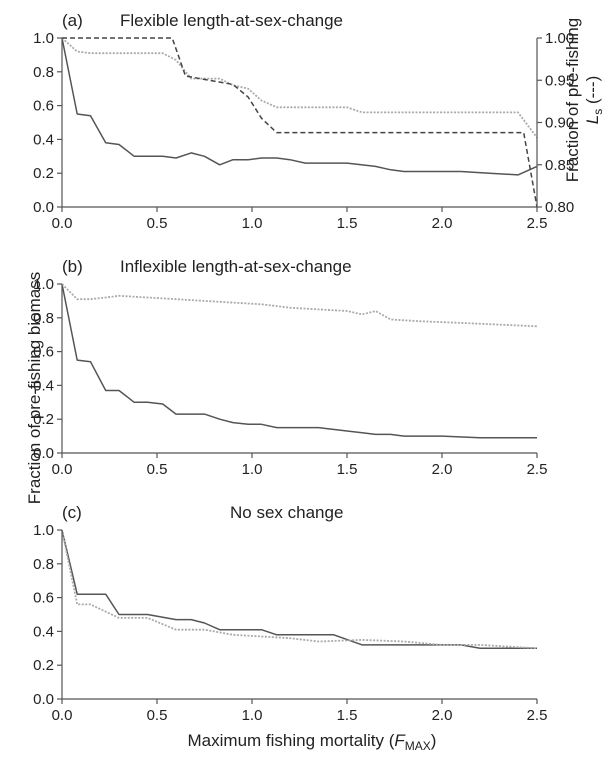 This screenshot has height=757, width=616. What do you see at coordinates (559, 80) in the screenshot?
I see `y2-tick-label: 0.95` at bounding box center [559, 80].